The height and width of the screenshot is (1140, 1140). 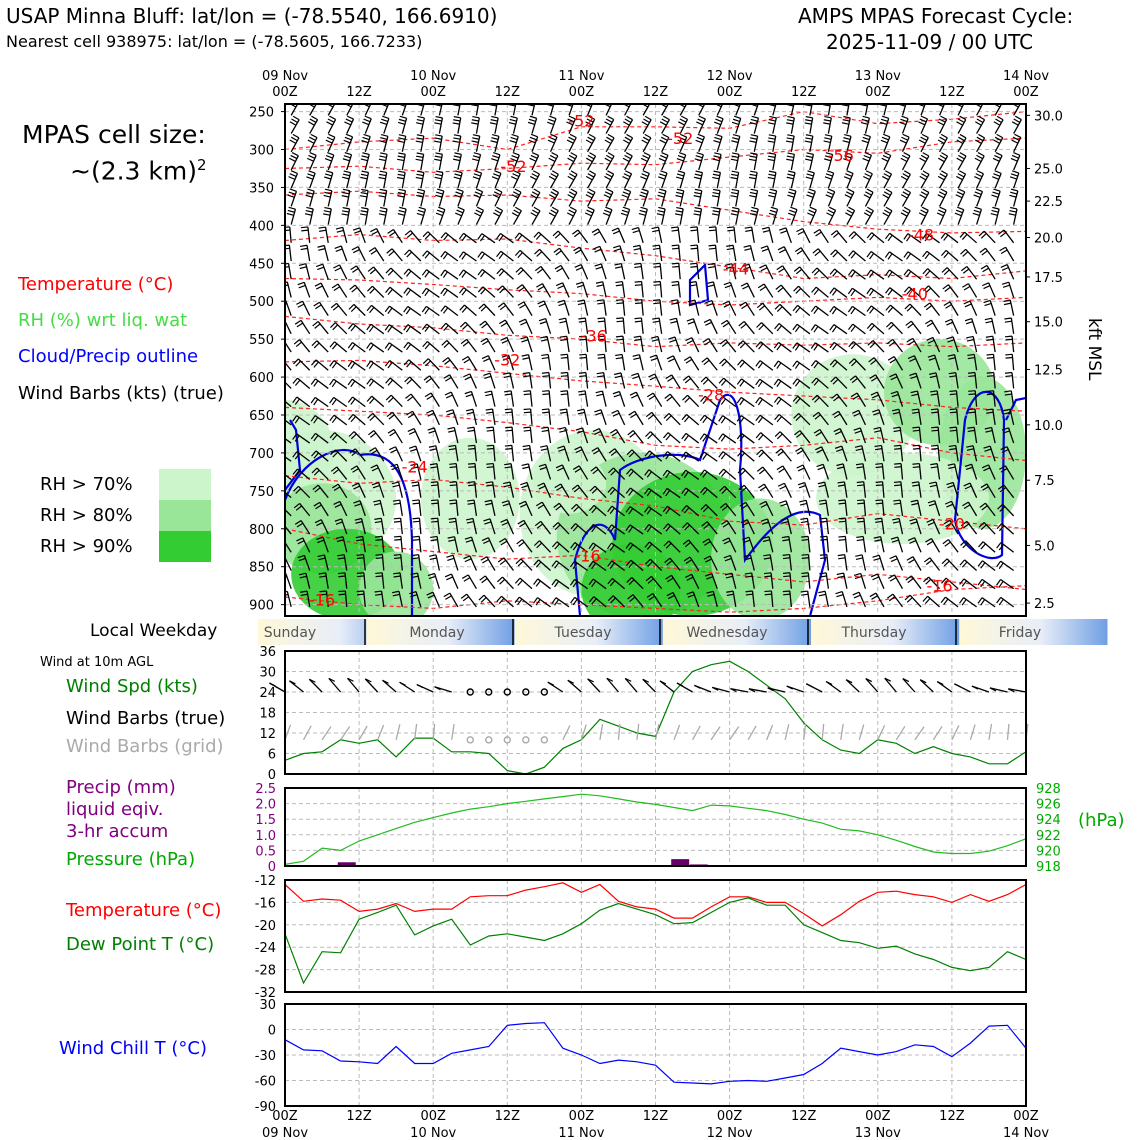 I want to click on cloud-outline, so click(x=1015, y=408).